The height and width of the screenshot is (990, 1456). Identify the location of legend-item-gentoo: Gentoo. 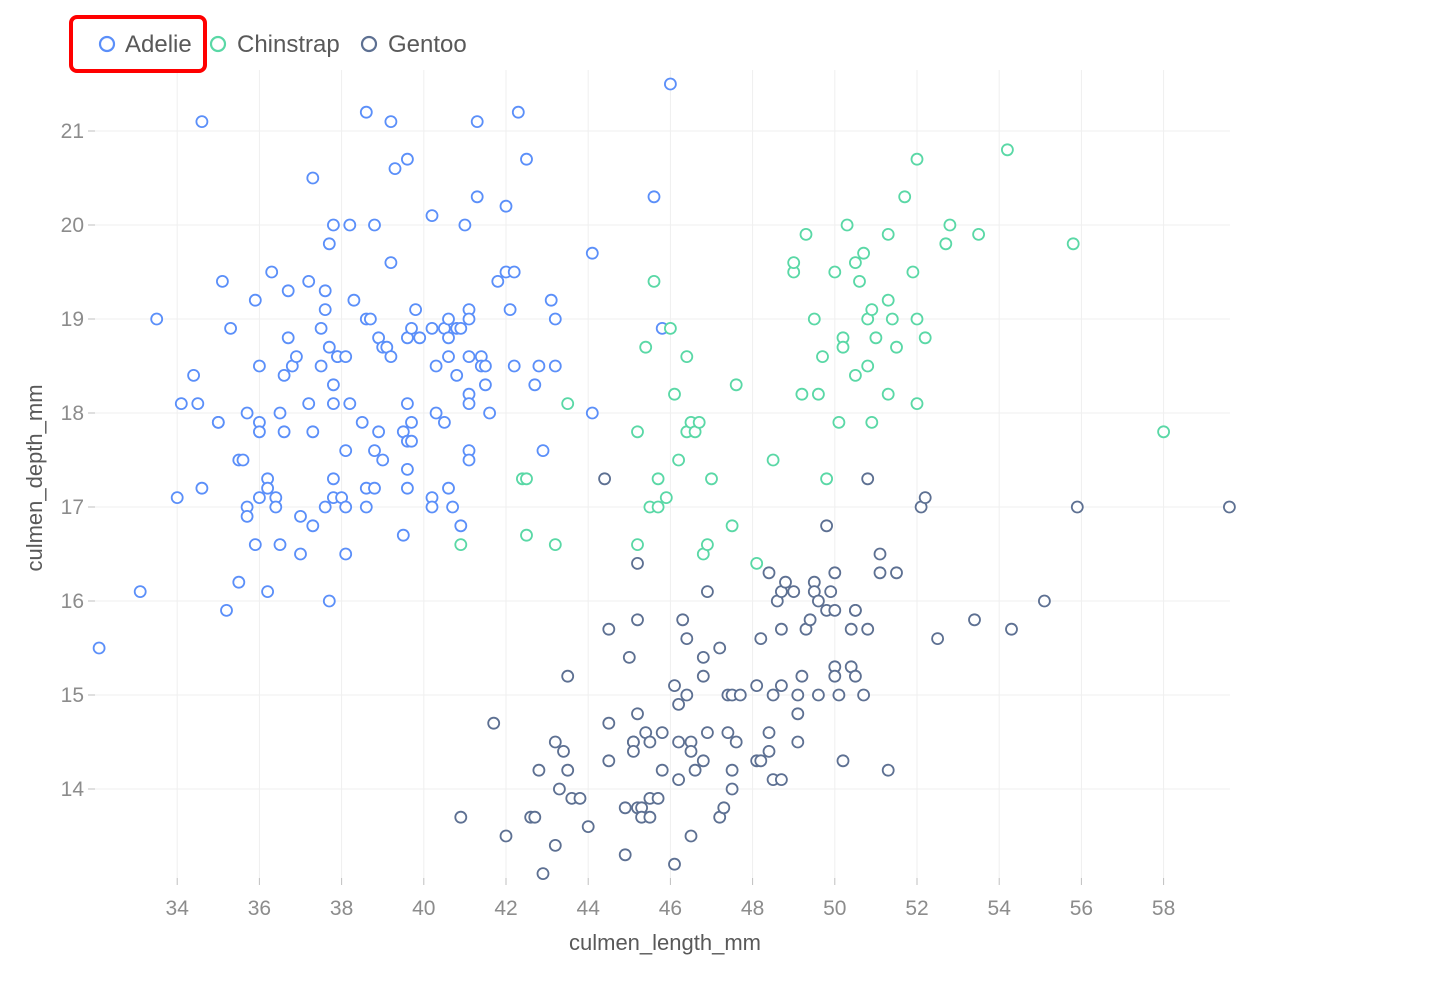
(413, 44).